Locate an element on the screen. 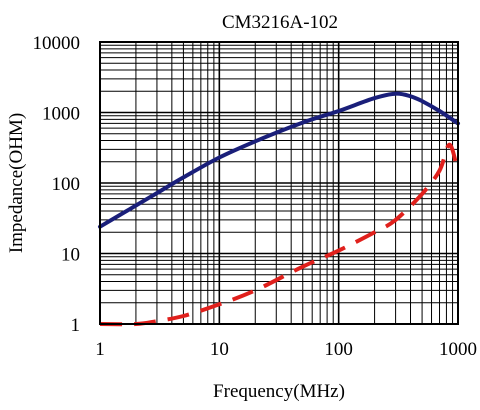 The width and height of the screenshot is (480, 410). y-tick-label: 1000 is located at coordinates (61, 114).